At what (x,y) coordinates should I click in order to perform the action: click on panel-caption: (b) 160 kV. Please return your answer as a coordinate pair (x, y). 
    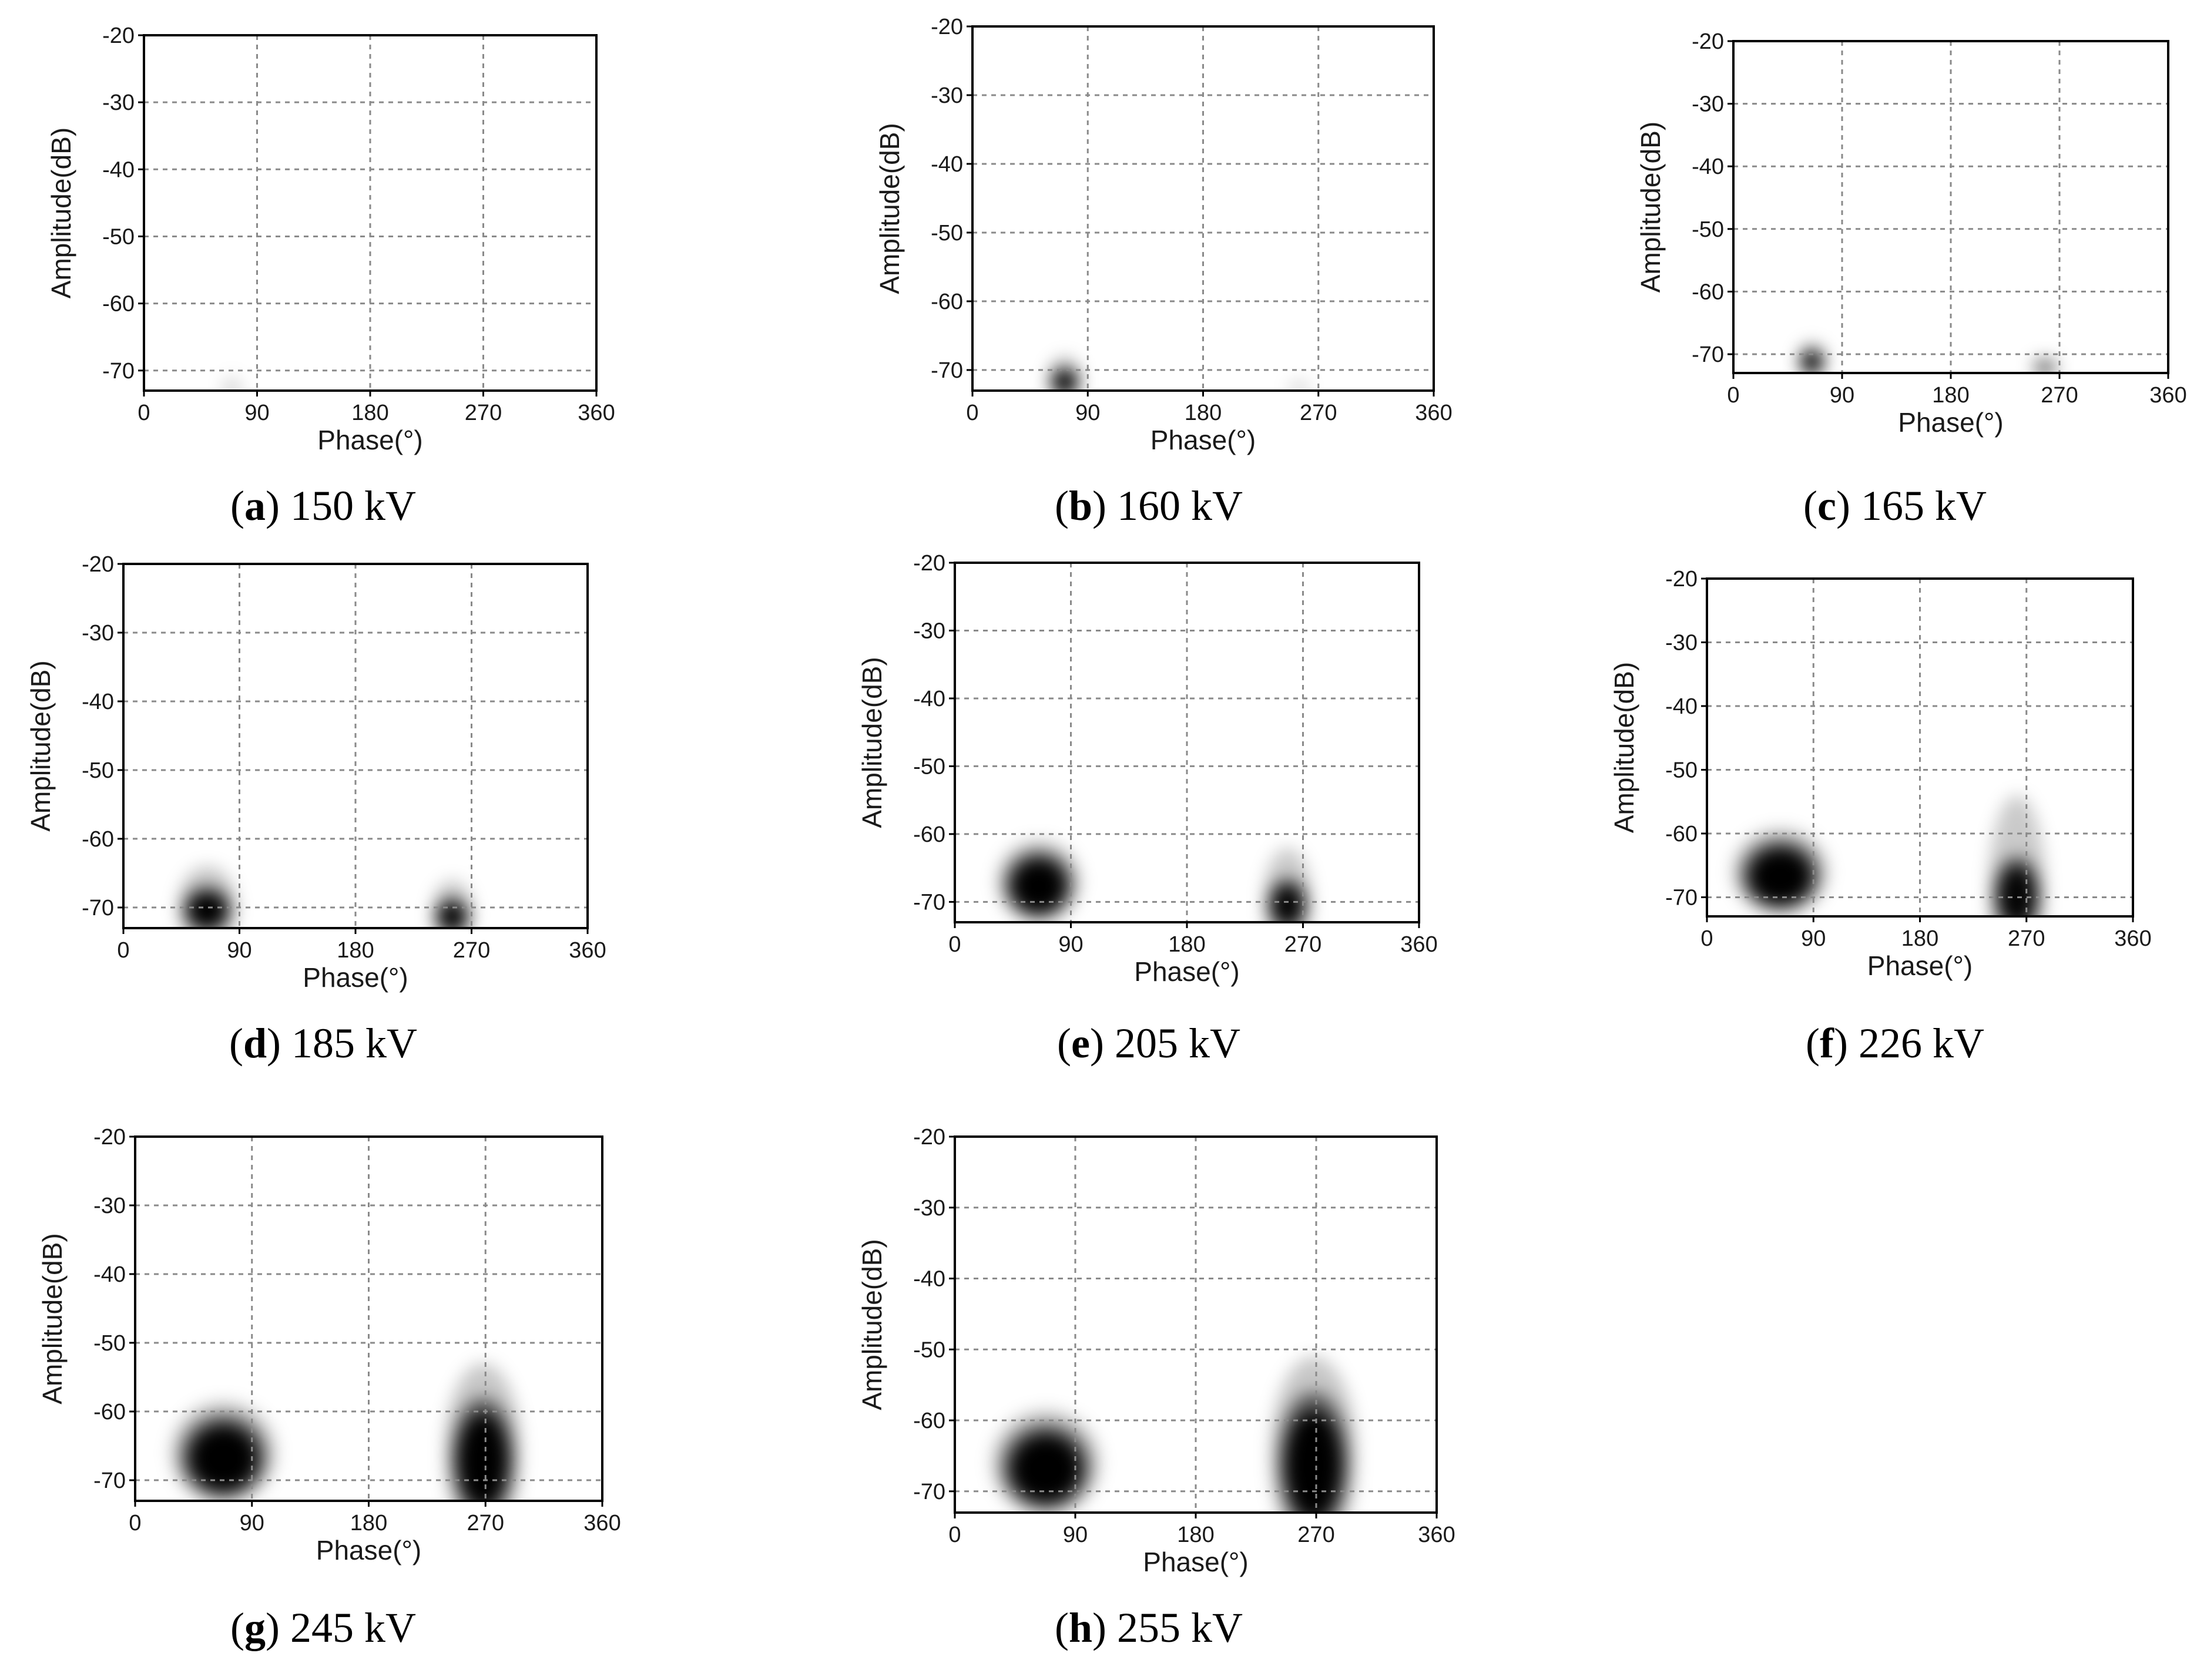
    Looking at the image, I should click on (1149, 505).